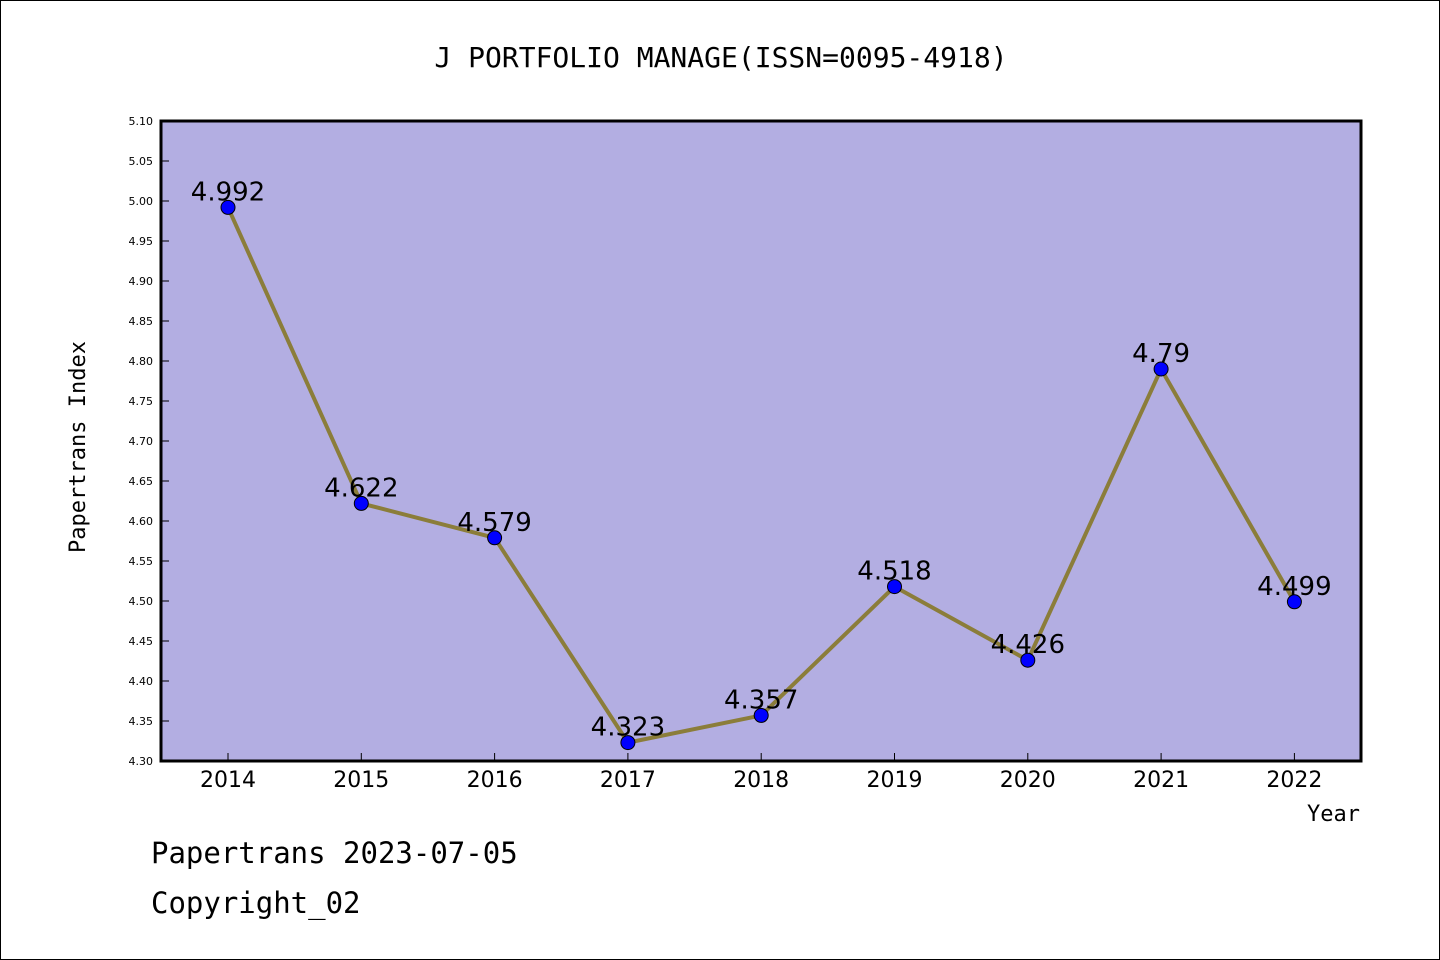 The width and height of the screenshot is (1440, 960). I want to click on y-tick-label: 4.40, so click(141, 681).